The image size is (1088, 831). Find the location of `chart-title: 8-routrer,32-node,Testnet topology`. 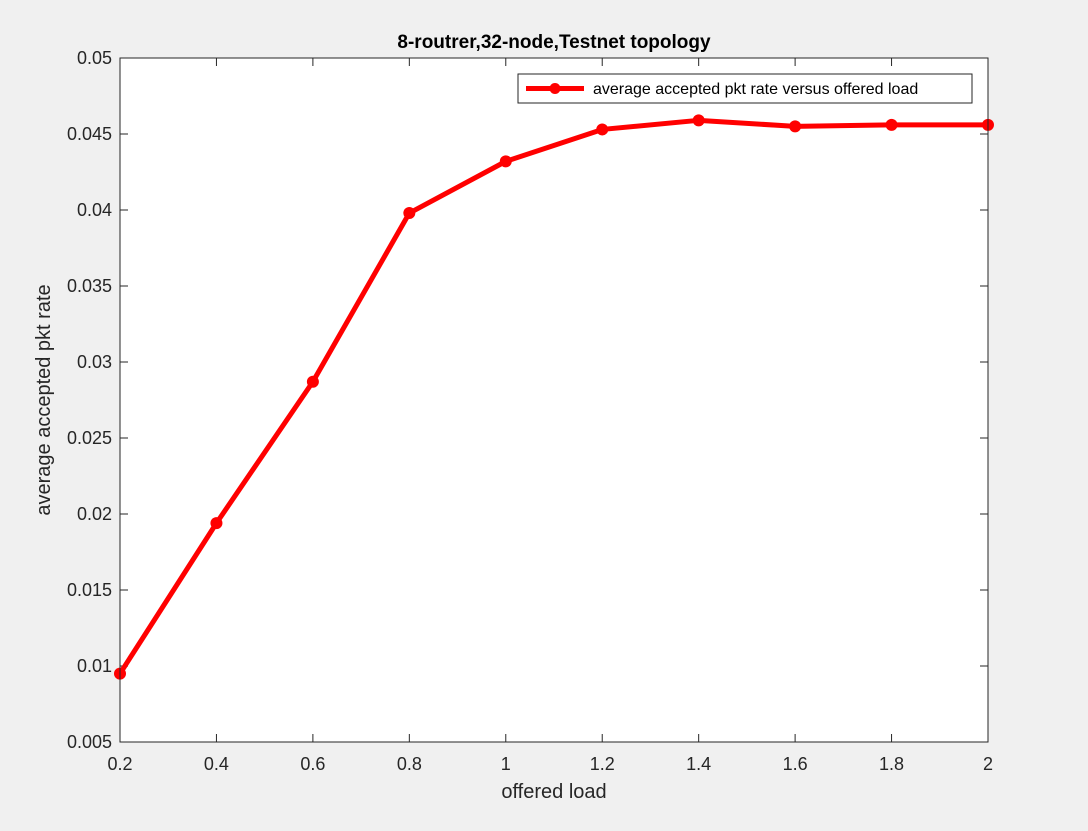

chart-title: 8-routrer,32-node,Testnet topology is located at coordinates (554, 42).